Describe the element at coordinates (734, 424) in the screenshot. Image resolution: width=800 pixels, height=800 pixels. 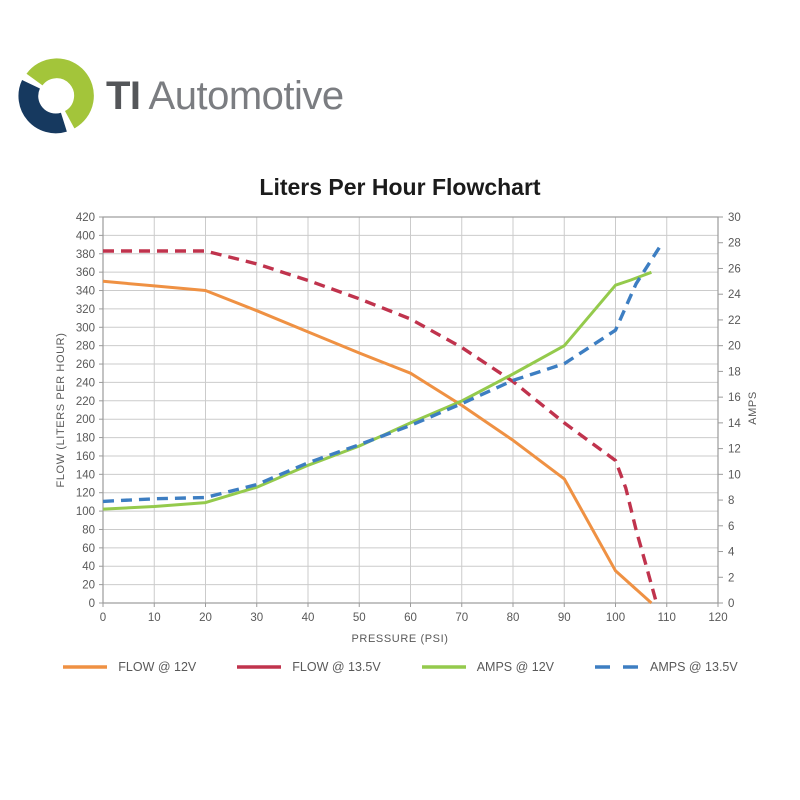
I see `svg-text: 14` at that location.